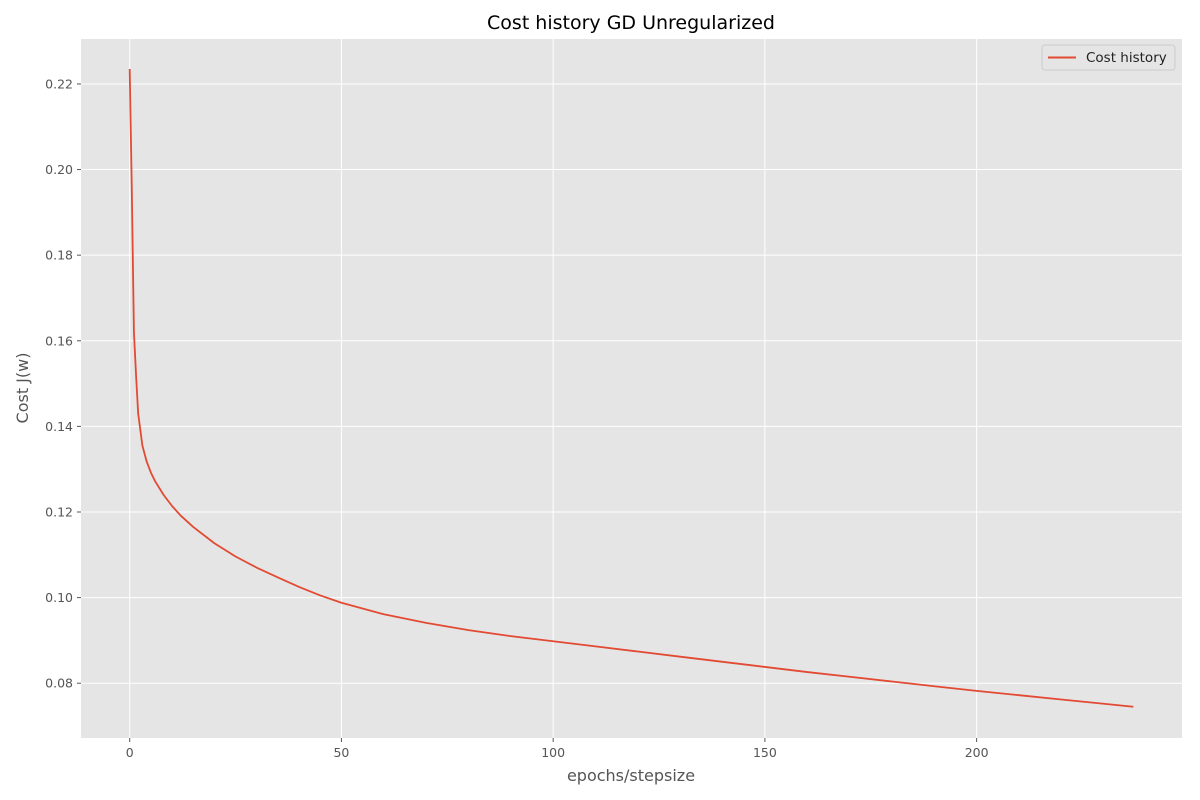  I want to click on y-axis-label: Cost J(w), so click(22, 388).